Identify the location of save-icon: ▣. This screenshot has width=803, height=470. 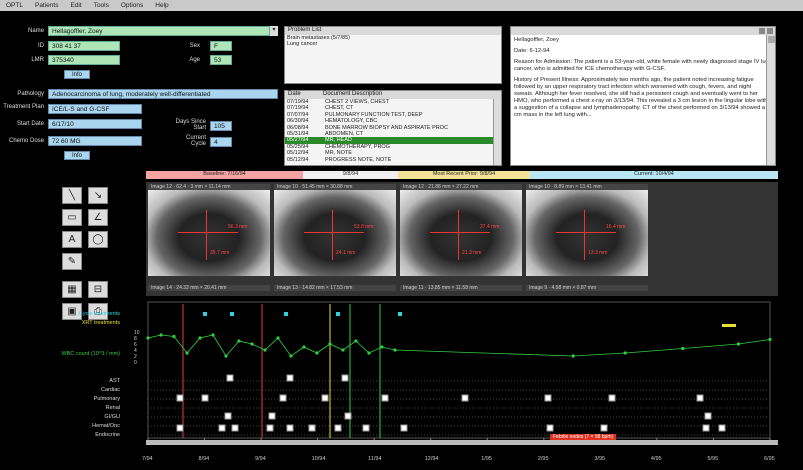
(72, 311).